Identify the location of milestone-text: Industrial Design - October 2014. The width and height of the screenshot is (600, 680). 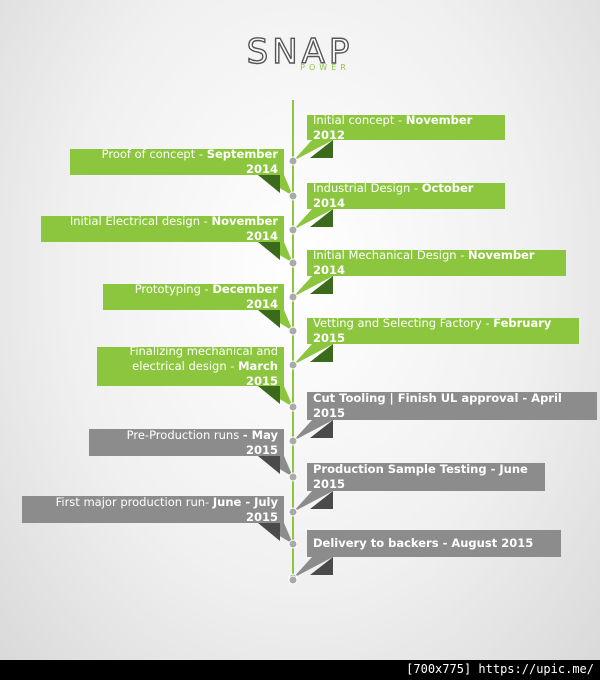
(406, 196).